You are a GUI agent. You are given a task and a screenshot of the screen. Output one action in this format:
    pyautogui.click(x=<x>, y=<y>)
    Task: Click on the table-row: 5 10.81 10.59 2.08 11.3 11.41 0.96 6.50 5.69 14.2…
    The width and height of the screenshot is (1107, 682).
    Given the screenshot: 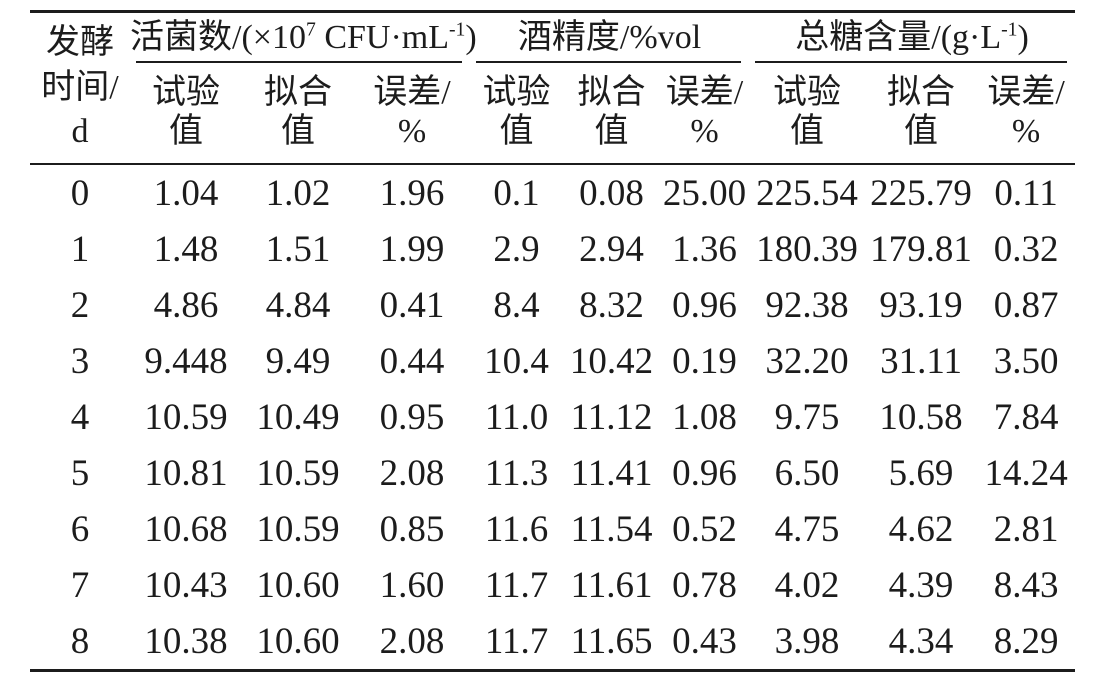 What is the action you would take?
    pyautogui.click(x=552, y=473)
    